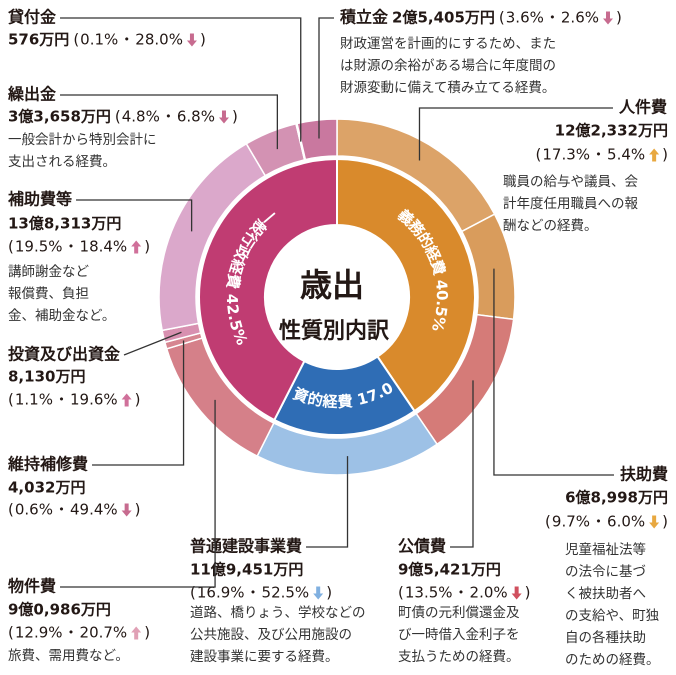 The width and height of the screenshot is (676, 675). I want to click on callout-row: 維持補修費, so click(47, 464).